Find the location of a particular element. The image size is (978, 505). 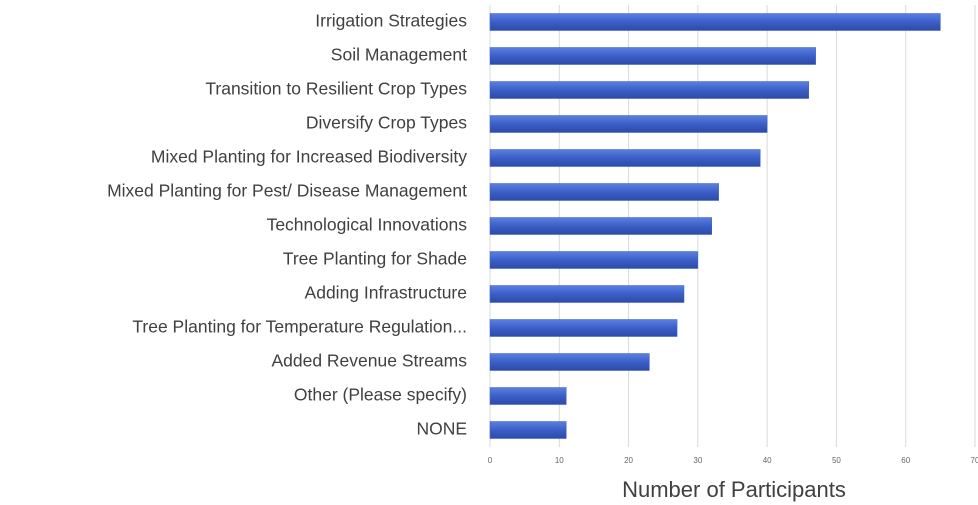

category-label: Technological Innovations is located at coordinates (367, 225).